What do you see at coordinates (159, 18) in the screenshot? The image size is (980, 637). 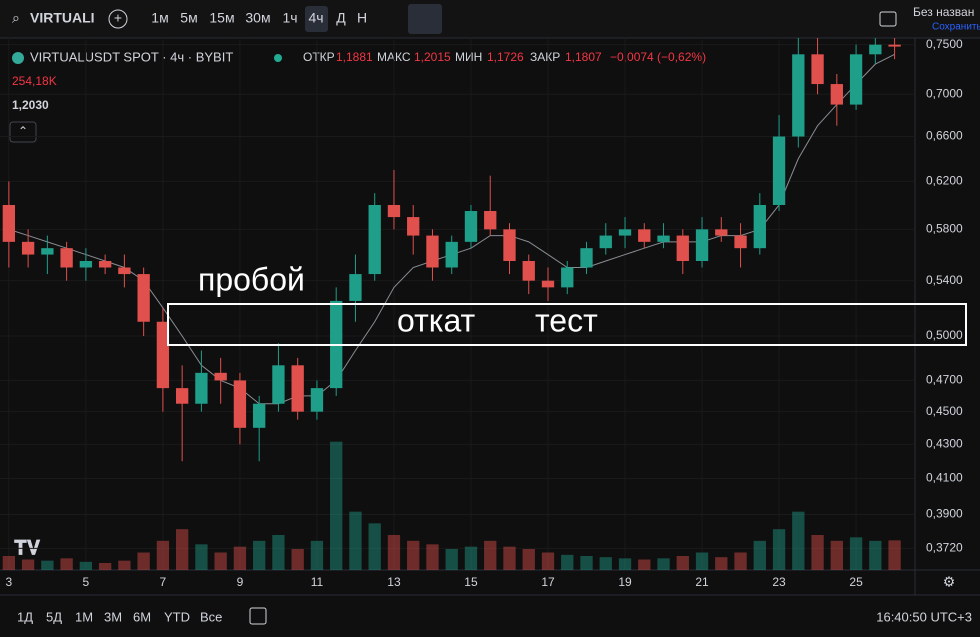 I see `interval-button: 1м` at bounding box center [159, 18].